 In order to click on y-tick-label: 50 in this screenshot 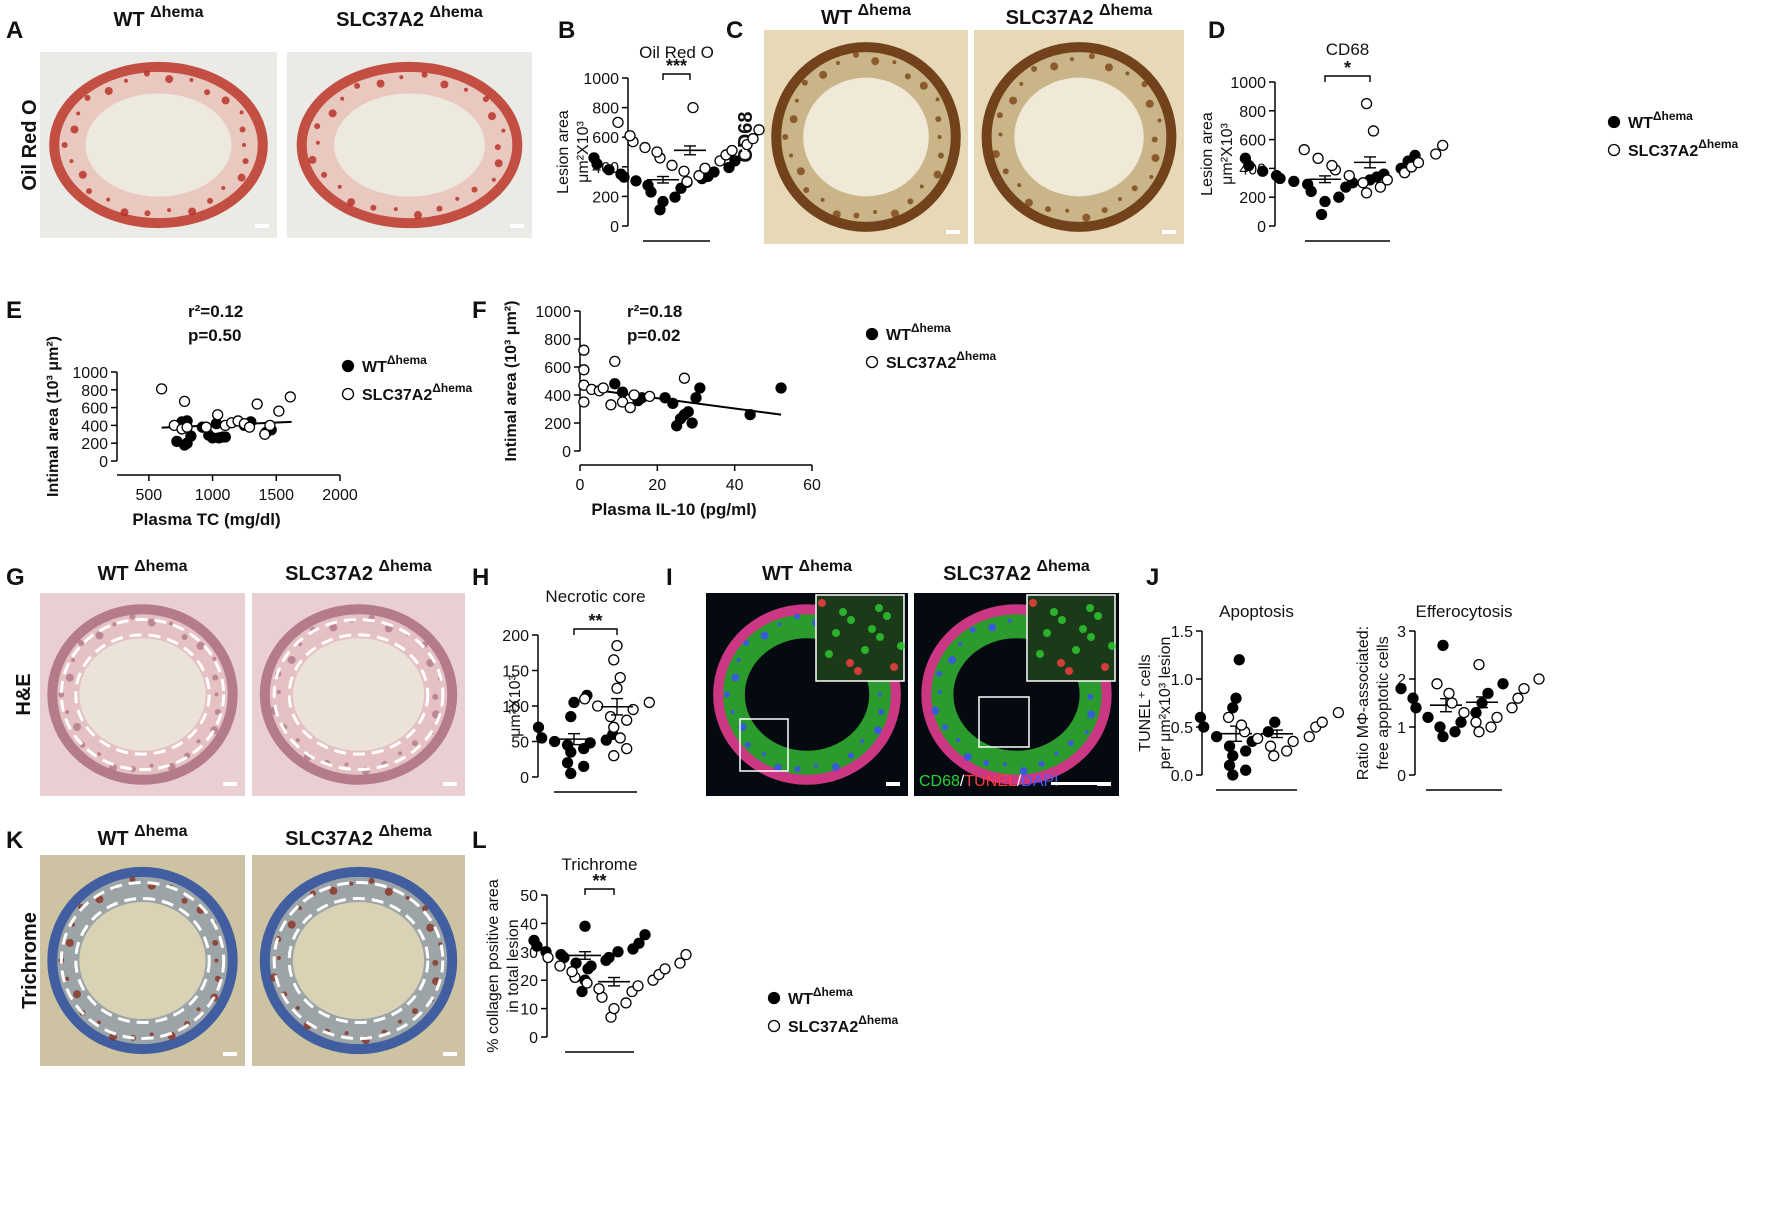, I will do `click(529, 896)`.